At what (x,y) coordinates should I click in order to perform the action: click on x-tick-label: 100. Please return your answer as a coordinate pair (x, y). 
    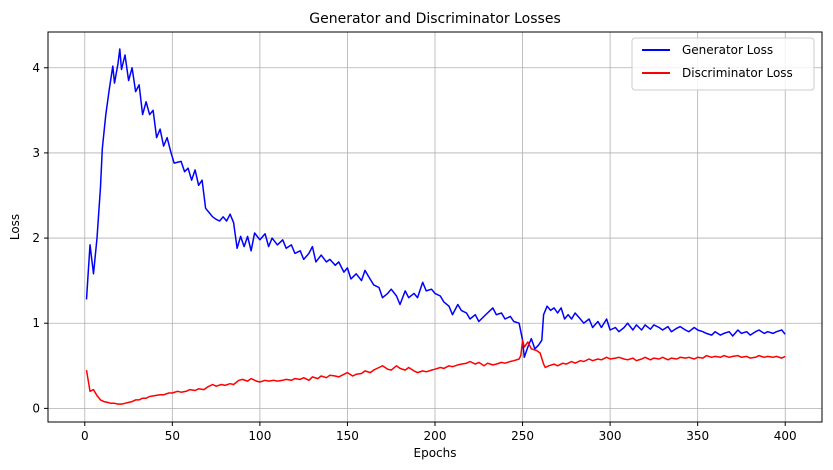
    Looking at the image, I should click on (259, 436).